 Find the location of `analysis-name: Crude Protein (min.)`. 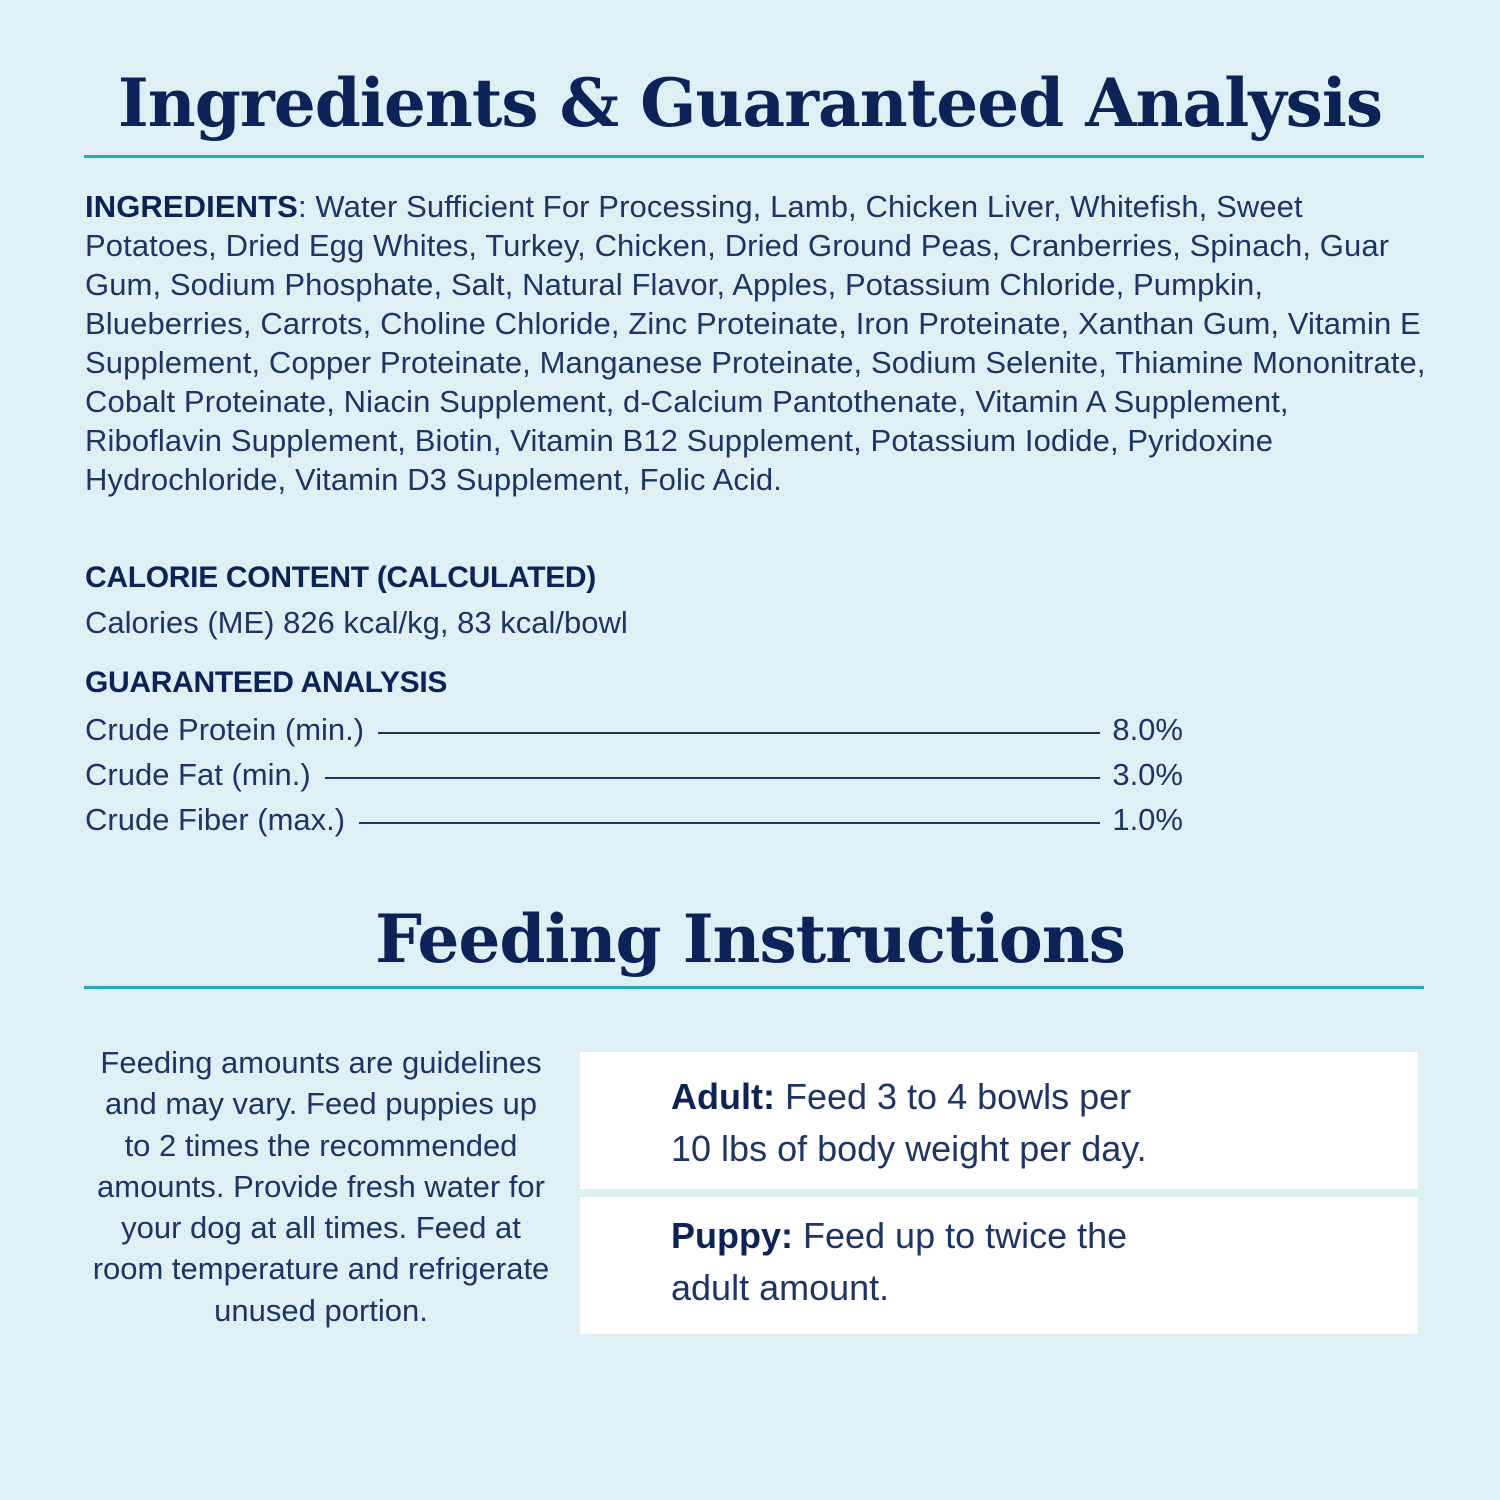

analysis-name: Crude Protein (min.) is located at coordinates (225, 729).